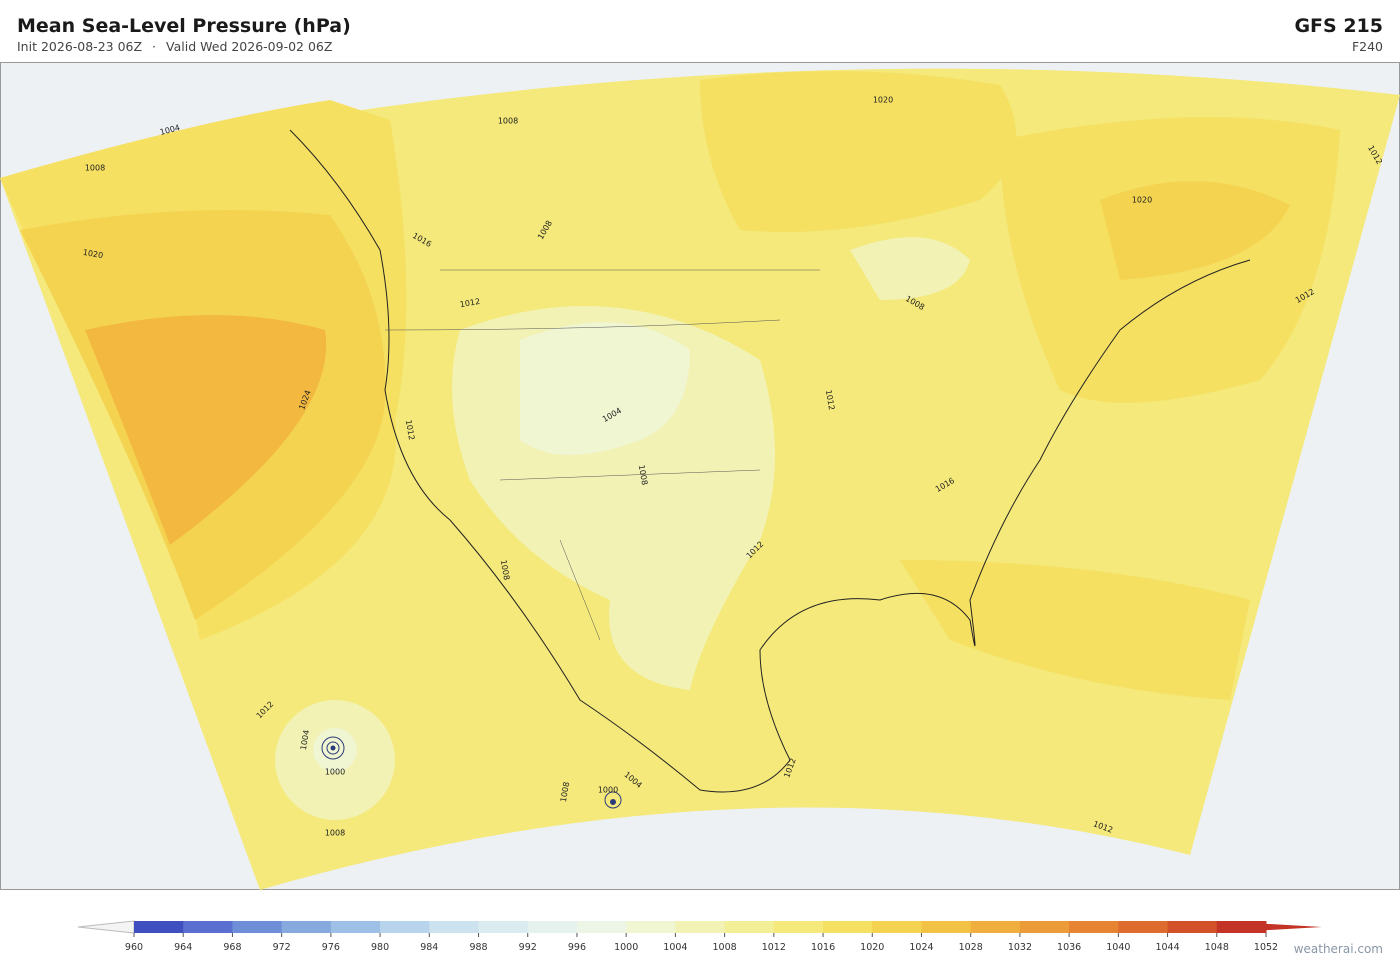 The image size is (1400, 964). Describe the element at coordinates (183, 947) in the screenshot. I see `colorbar-label: 964` at that location.